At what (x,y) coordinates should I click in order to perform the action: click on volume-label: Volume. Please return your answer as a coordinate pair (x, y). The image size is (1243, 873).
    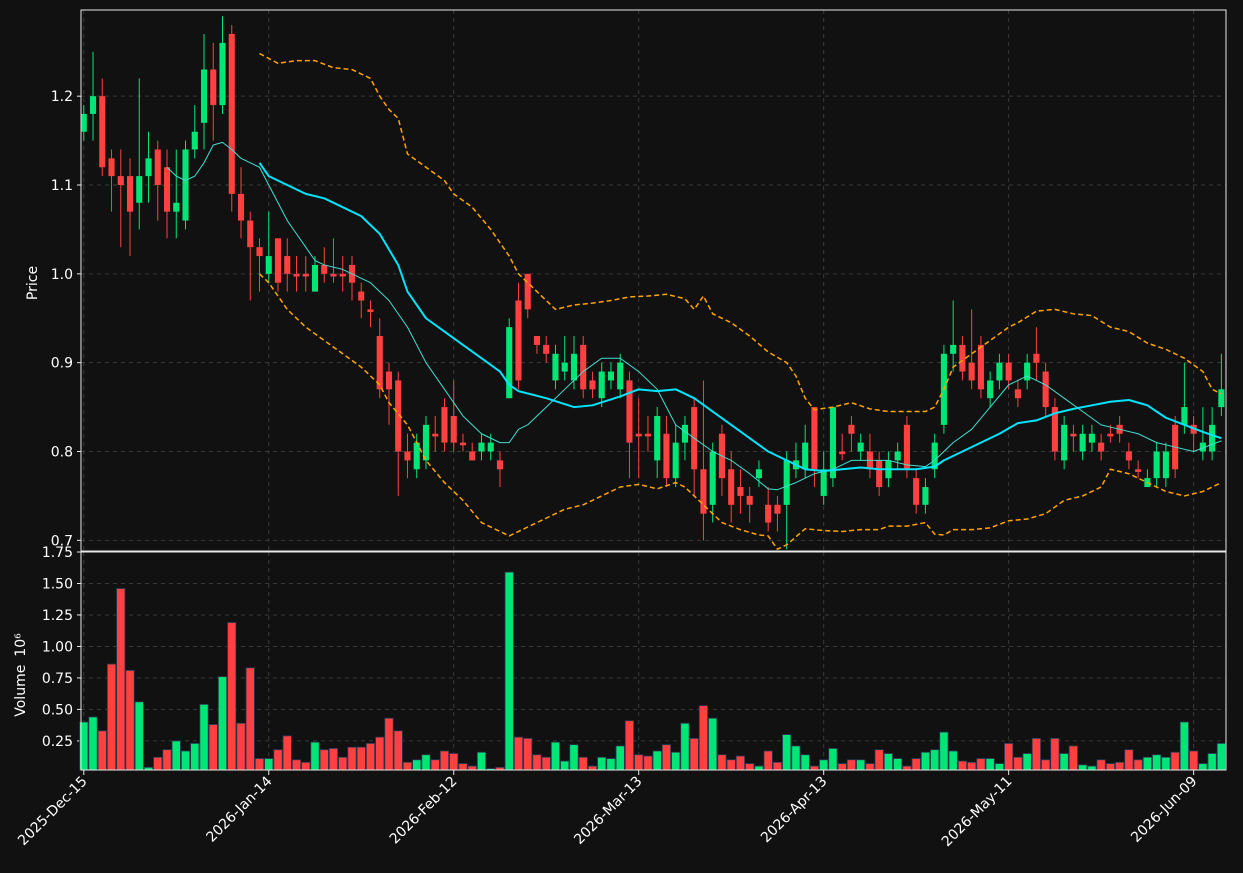
    Looking at the image, I should click on (21, 691).